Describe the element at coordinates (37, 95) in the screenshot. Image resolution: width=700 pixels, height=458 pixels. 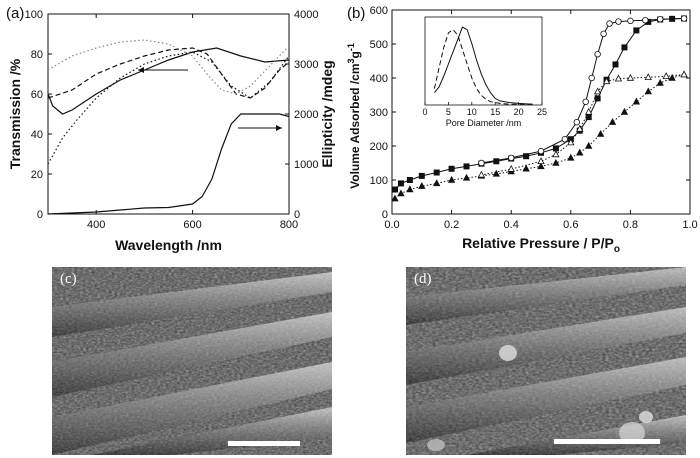
I see `y-tick-label-left-a: 60` at that location.